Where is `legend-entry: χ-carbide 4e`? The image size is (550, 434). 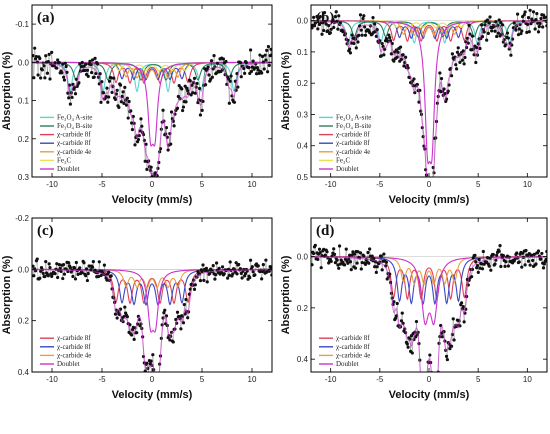 legend-entry: χ-carbide 4e is located at coordinates (74, 152).